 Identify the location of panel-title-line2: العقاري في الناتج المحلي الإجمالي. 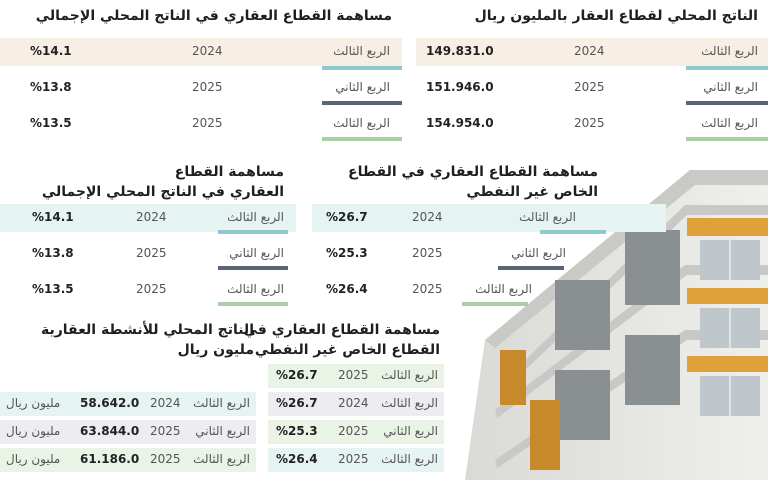
(162, 192).